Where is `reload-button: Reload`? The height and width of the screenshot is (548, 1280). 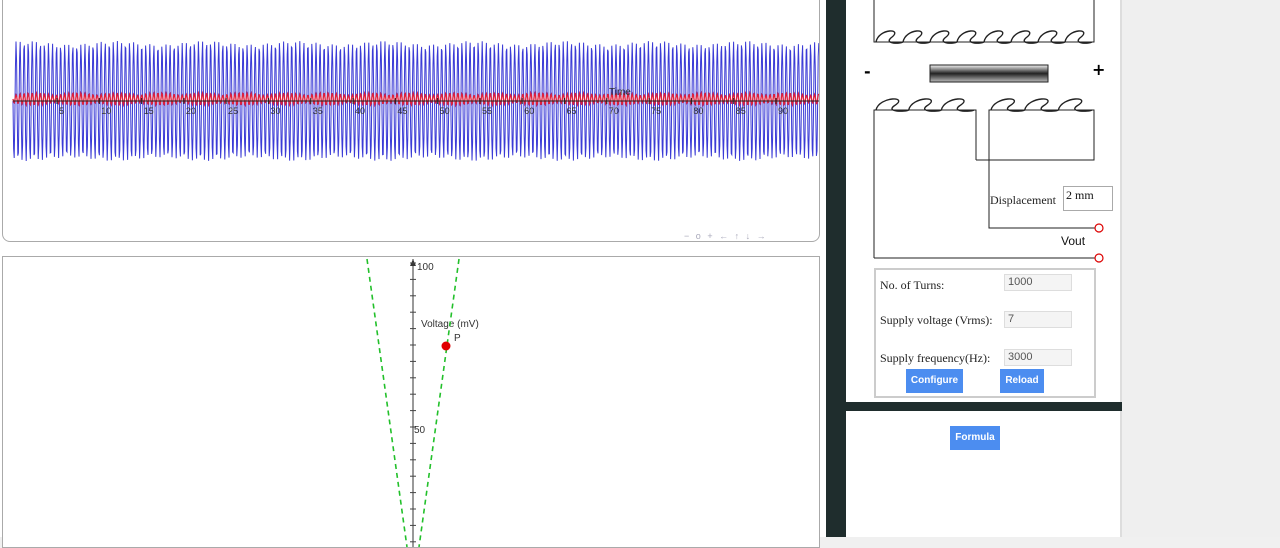 reload-button: Reload is located at coordinates (1022, 381).